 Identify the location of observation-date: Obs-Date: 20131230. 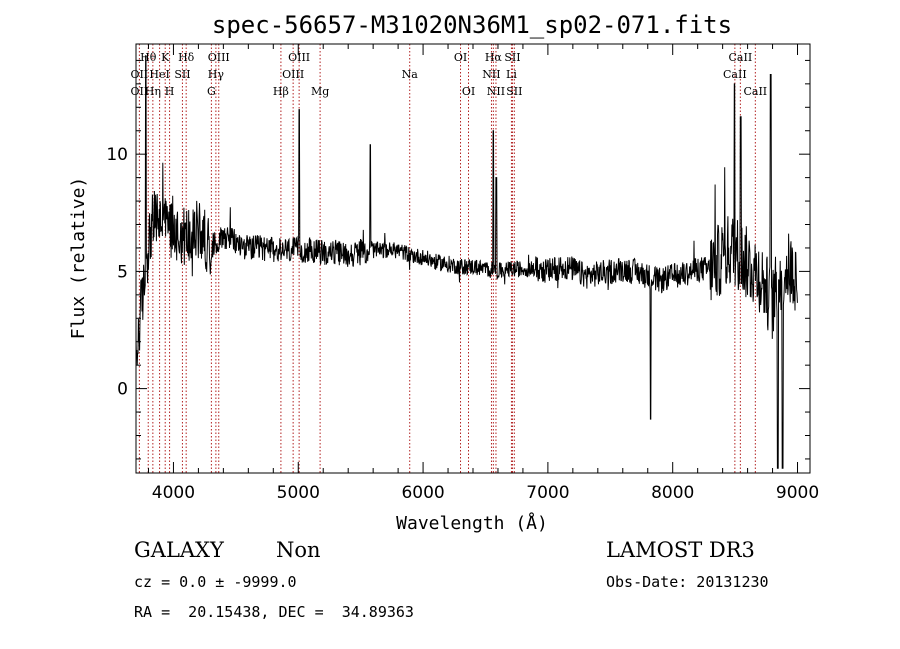
(687, 582).